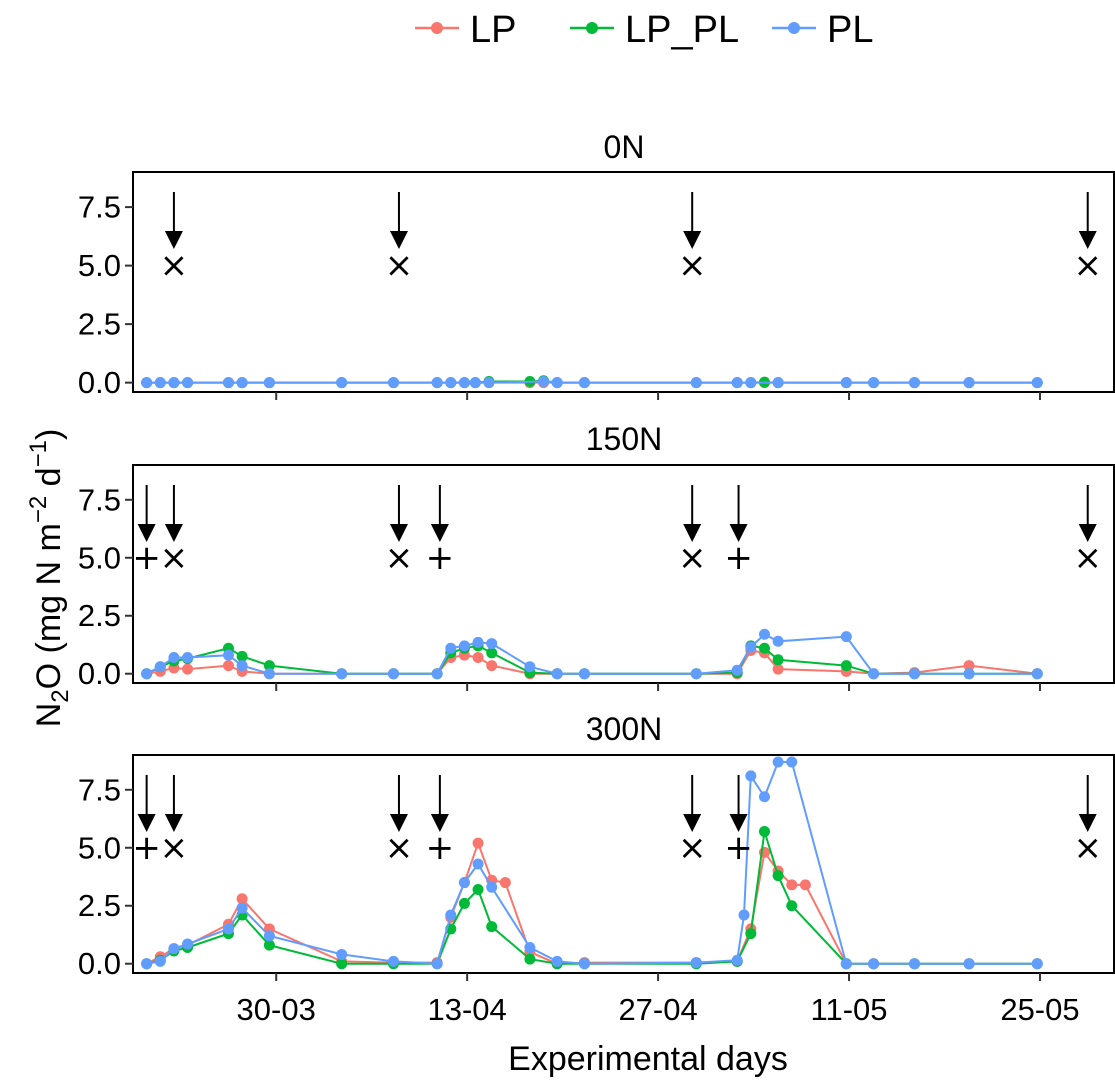 The height and width of the screenshot is (1084, 1115). Describe the element at coordinates (437, 28) in the screenshot. I see `legend-key-dot` at that location.